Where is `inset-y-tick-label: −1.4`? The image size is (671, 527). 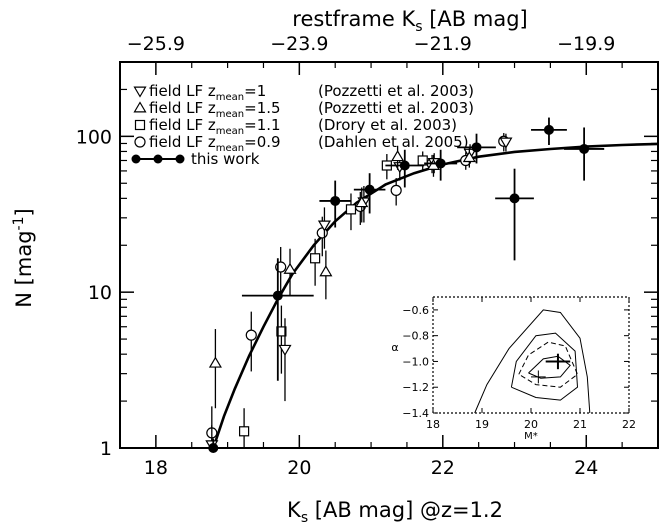
inset-y-tick-label: −1.4 is located at coordinates (415, 413).